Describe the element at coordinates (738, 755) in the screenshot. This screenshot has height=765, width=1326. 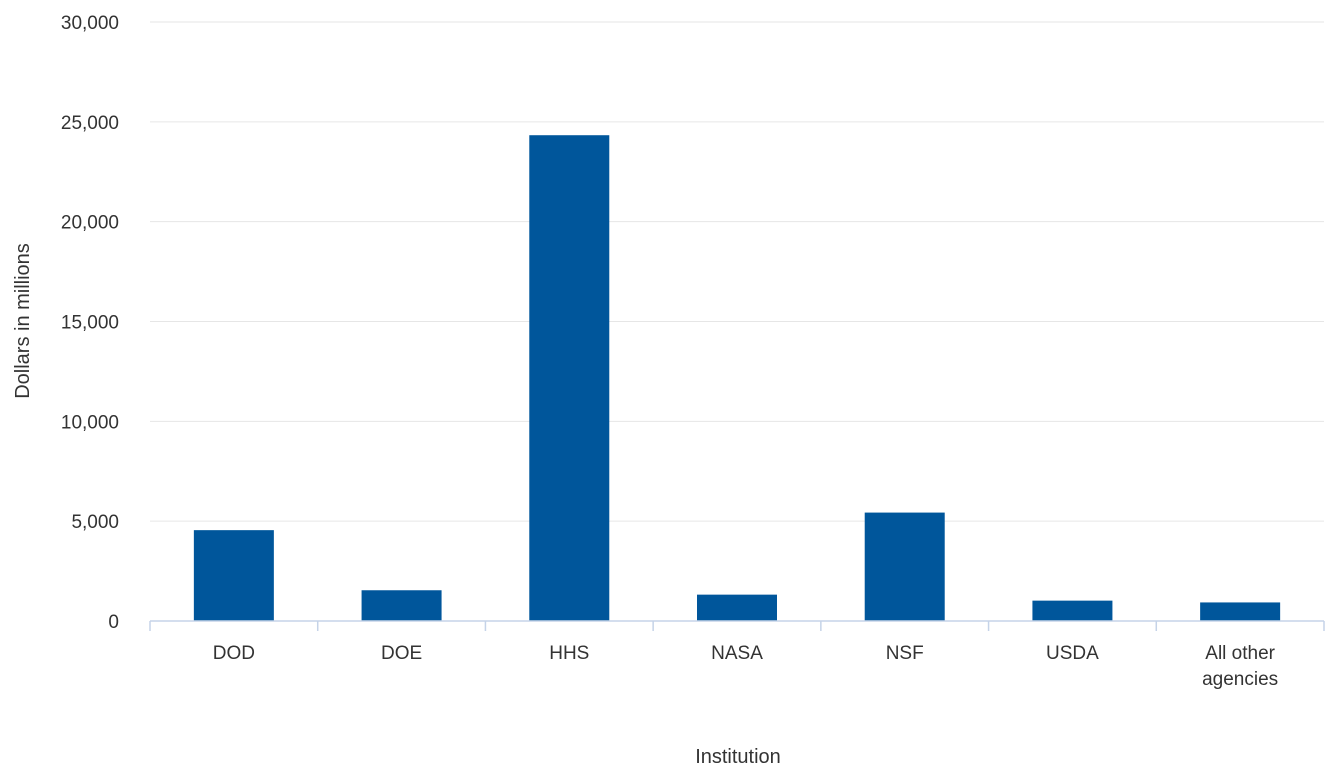
I see `x-axis-title: Institution` at that location.